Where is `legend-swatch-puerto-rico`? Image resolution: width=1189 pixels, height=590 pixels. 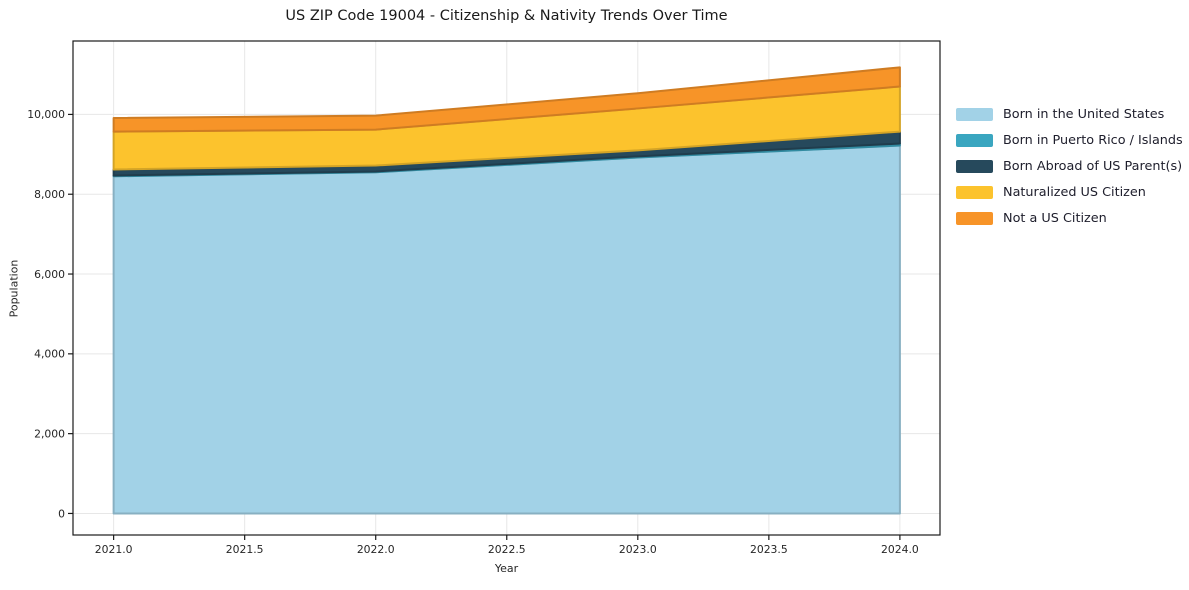
legend-swatch-puerto-rico is located at coordinates (974, 140).